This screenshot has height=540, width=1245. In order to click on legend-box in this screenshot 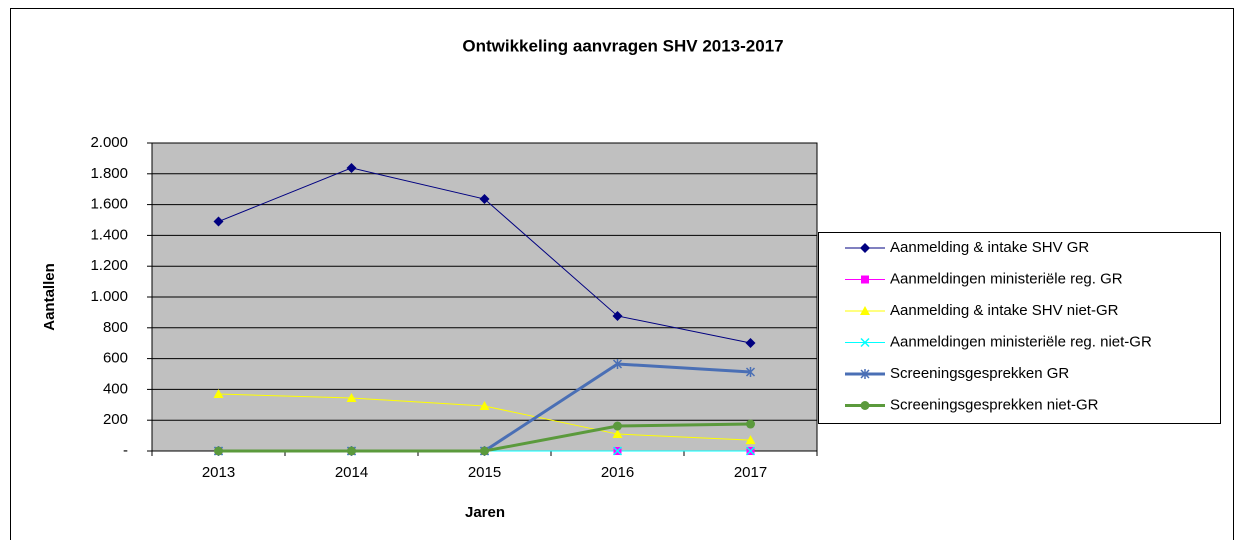, I will do `click(1019, 328)`.